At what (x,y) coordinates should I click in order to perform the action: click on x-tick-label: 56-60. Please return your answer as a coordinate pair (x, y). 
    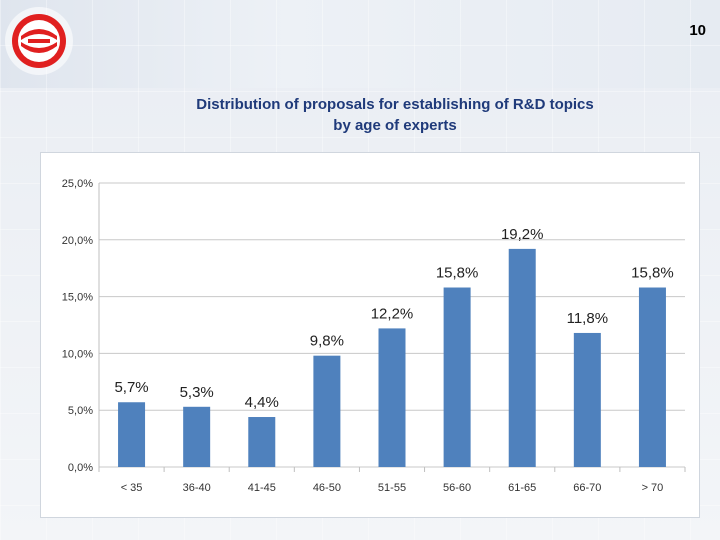
    Looking at the image, I should click on (457, 488).